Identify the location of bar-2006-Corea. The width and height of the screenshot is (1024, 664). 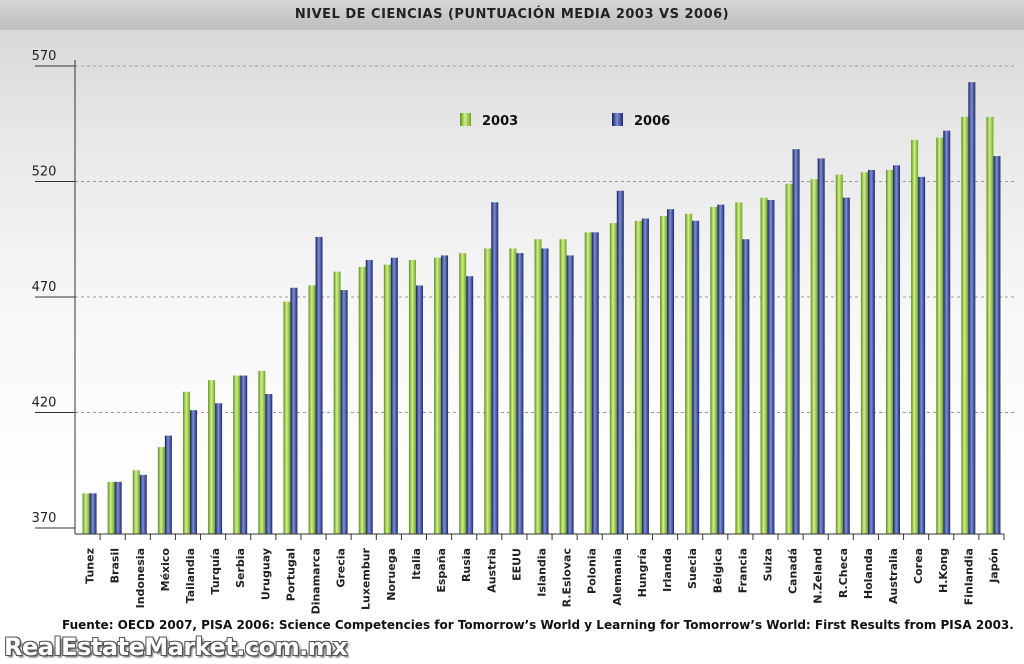
(922, 355).